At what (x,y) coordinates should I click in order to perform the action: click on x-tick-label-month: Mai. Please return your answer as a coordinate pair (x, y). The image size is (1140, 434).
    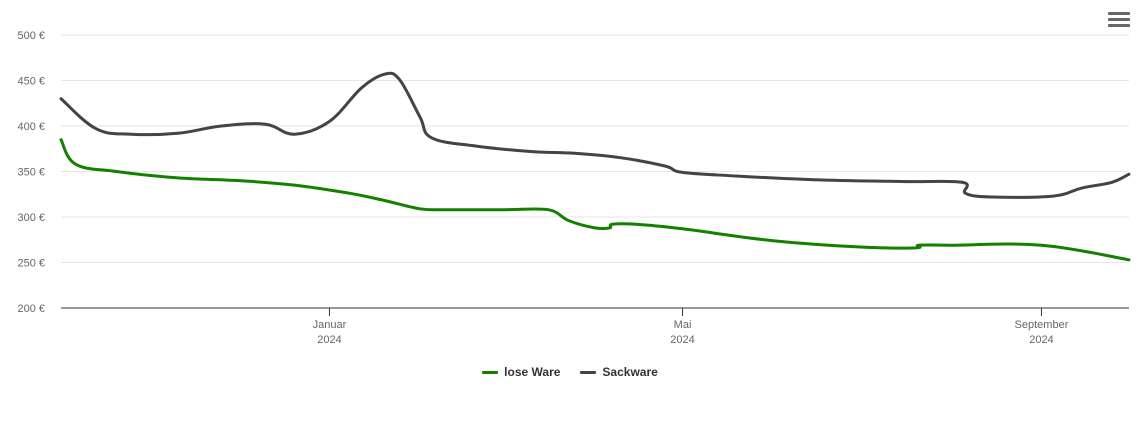
    Looking at the image, I should click on (683, 325).